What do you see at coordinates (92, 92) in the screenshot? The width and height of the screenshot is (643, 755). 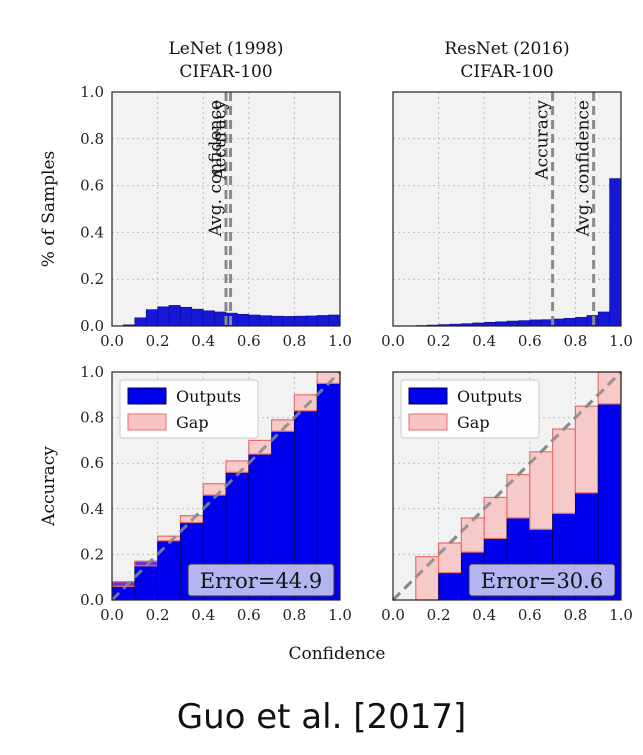 I see `y-tick-label: 1.0` at bounding box center [92, 92].